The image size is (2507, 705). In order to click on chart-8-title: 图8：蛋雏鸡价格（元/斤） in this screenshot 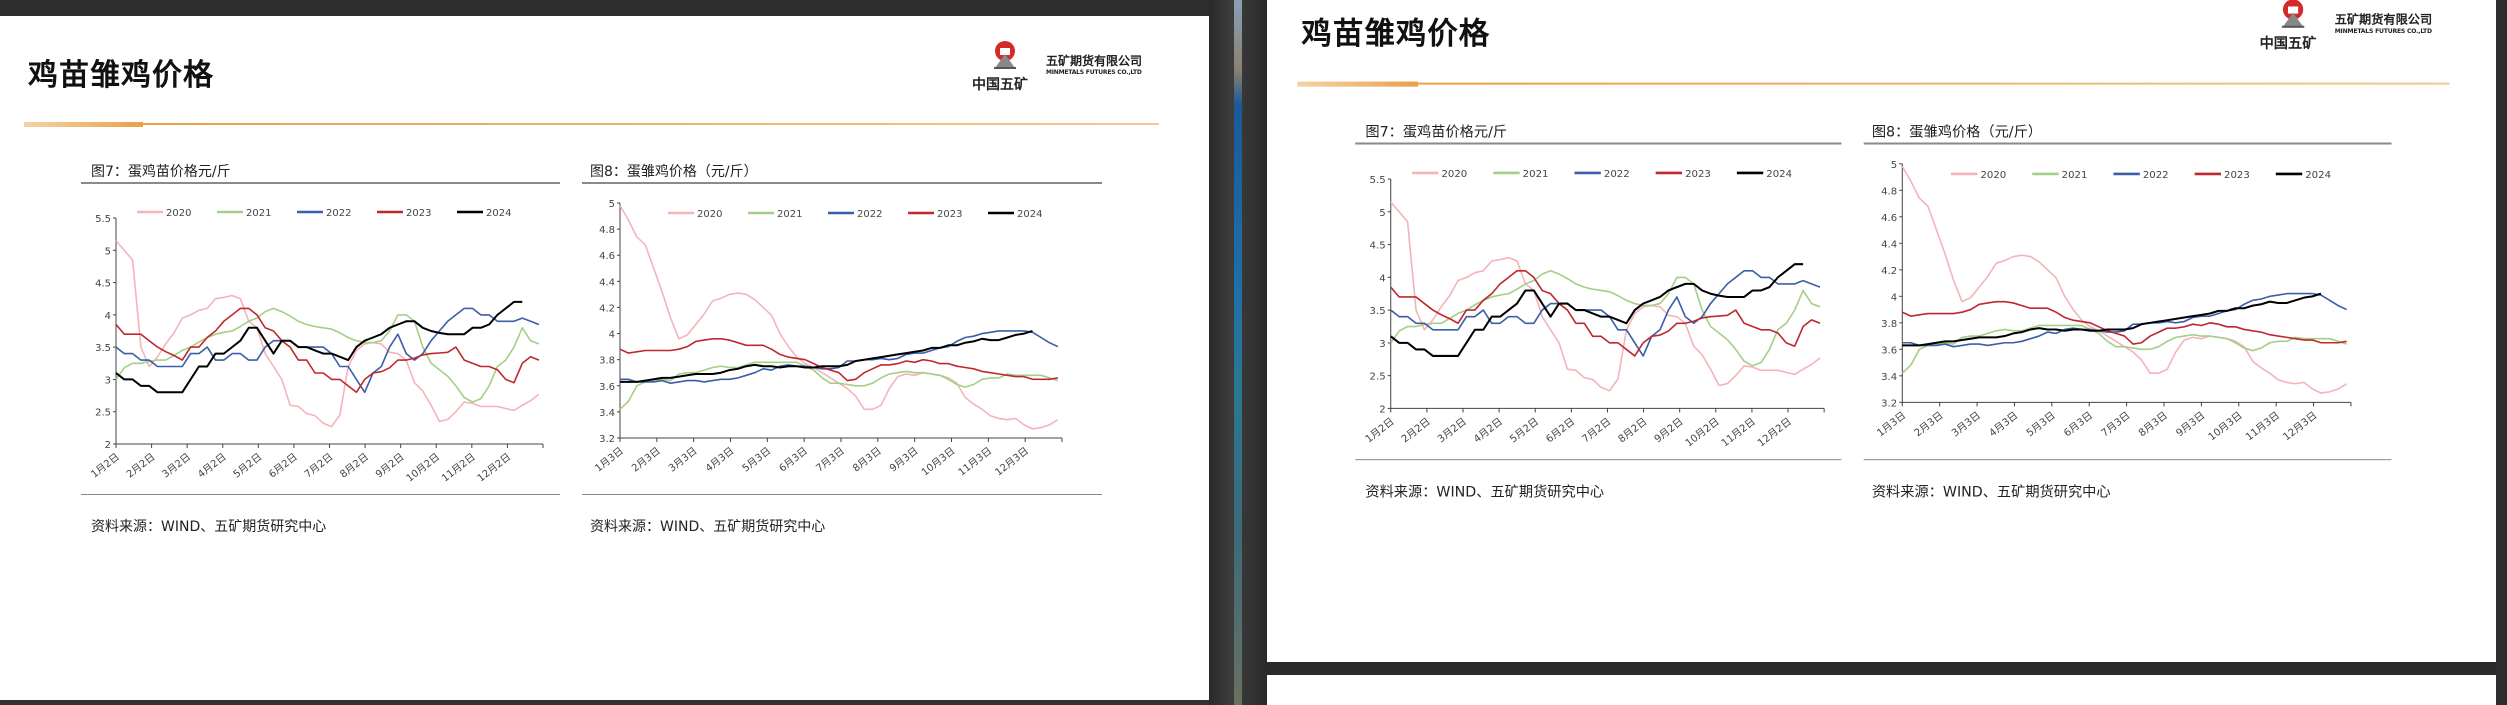, I will do `click(1956, 132)`.